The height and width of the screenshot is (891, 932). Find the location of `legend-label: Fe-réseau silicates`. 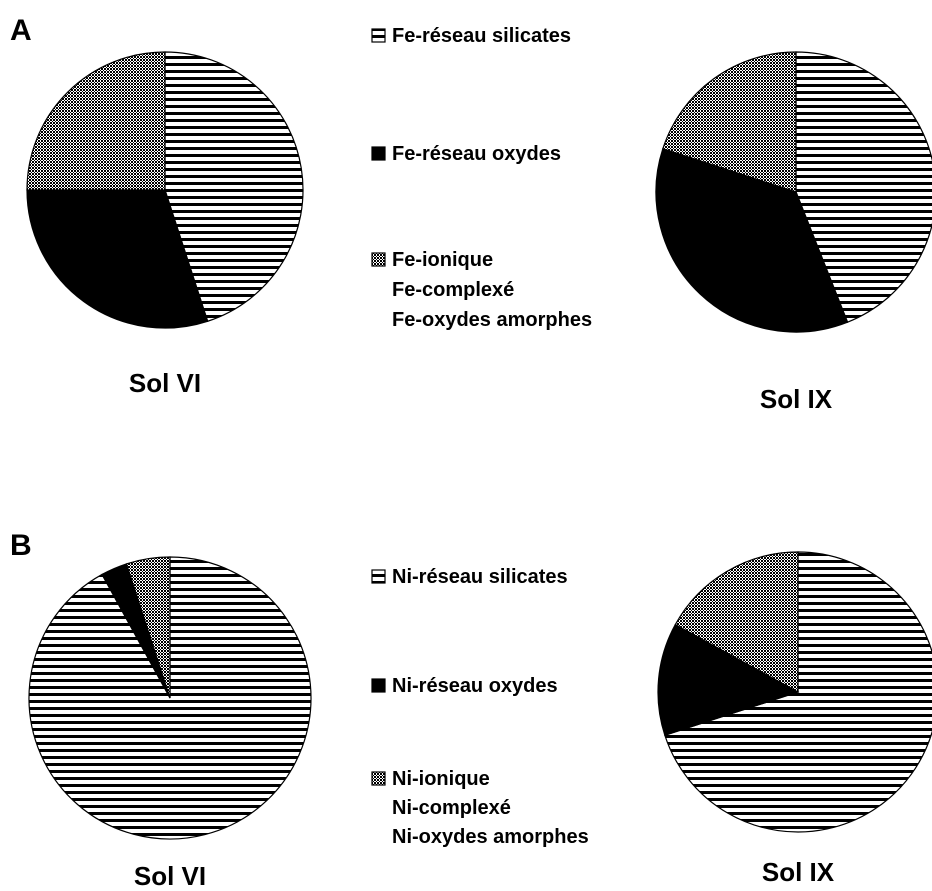

legend-label: Fe-réseau silicates is located at coordinates (481, 36).